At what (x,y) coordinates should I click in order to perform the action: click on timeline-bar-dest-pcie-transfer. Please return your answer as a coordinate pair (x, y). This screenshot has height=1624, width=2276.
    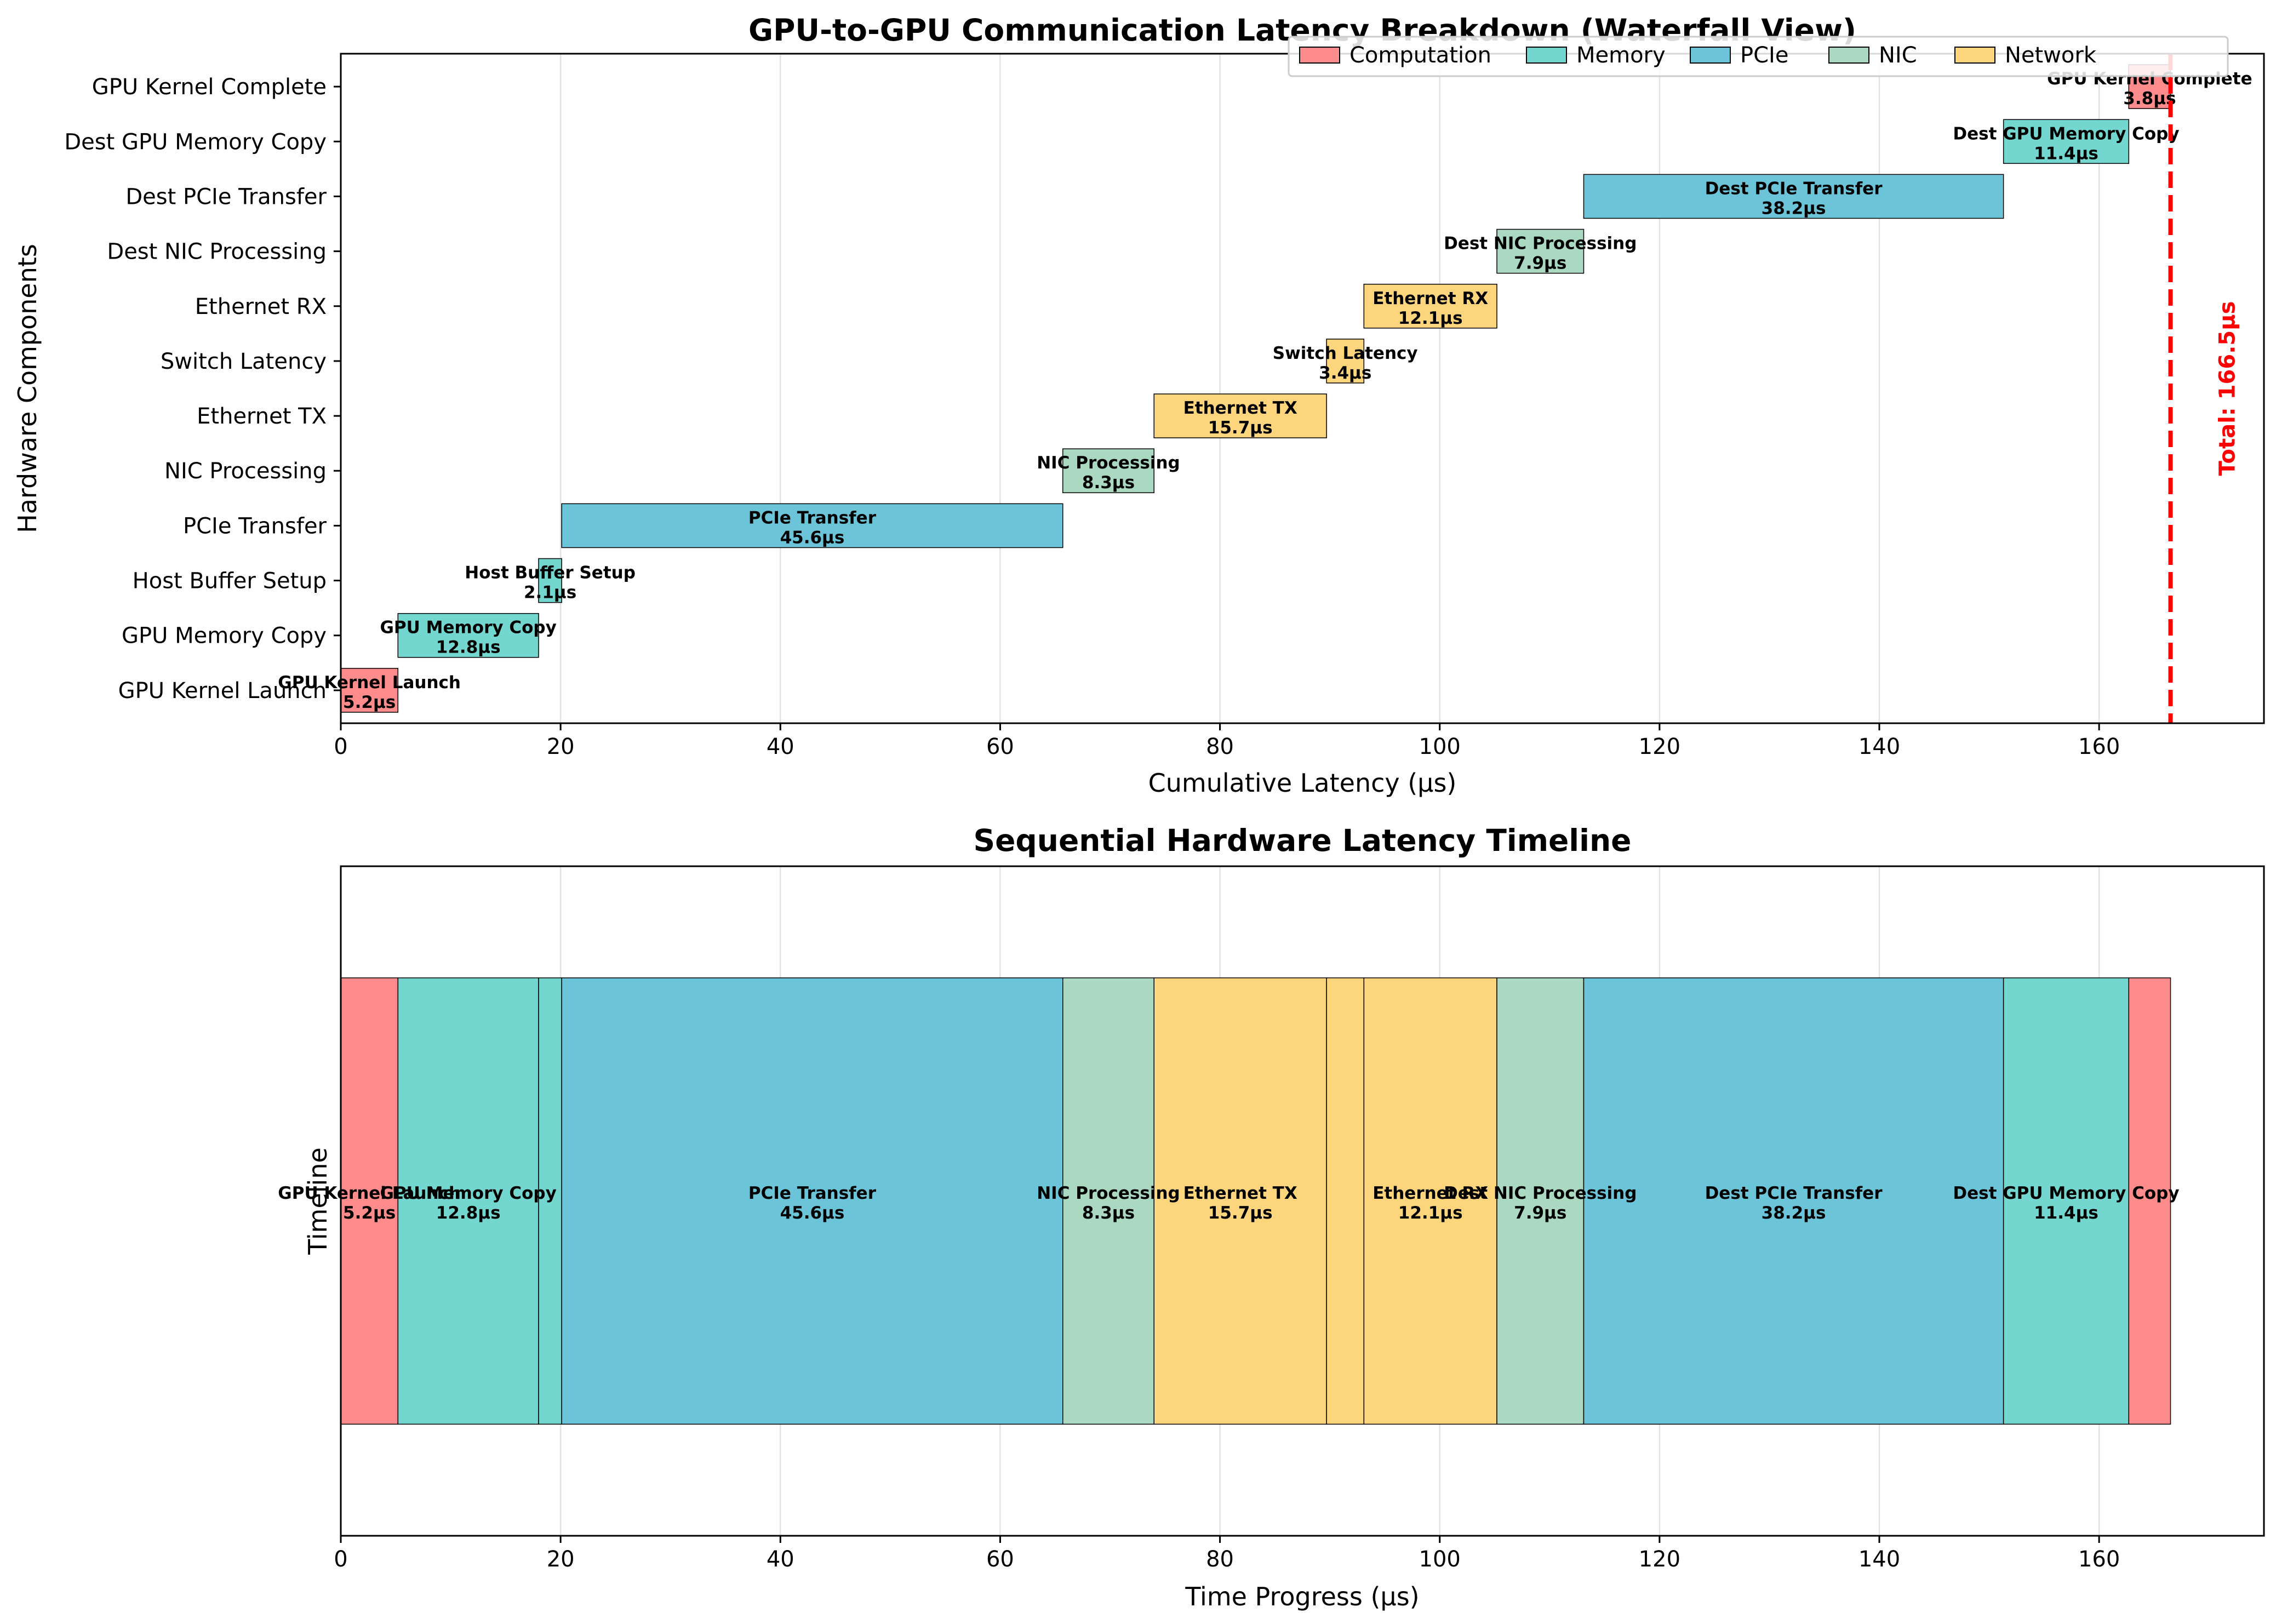
    Looking at the image, I should click on (1793, 1201).